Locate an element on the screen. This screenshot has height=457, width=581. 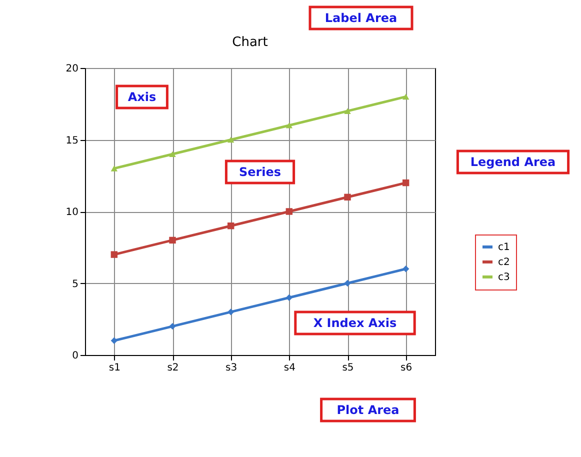
legend-label: c3 is located at coordinates (504, 277).